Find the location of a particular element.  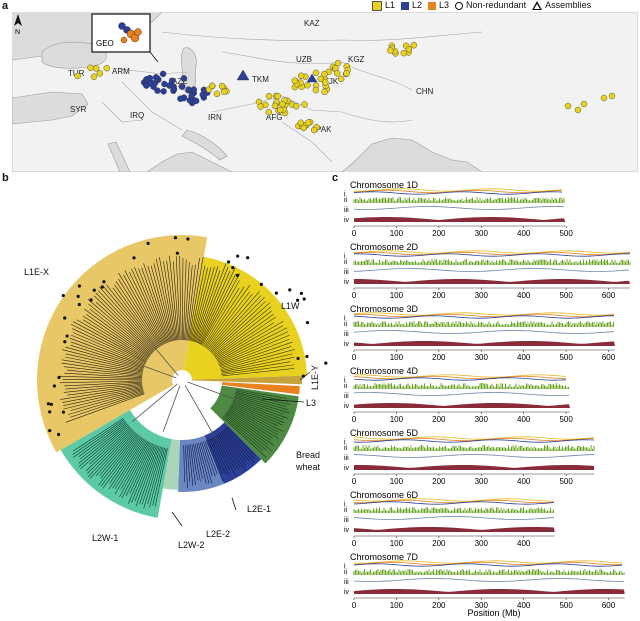

country-label: SYR is located at coordinates (78, 109).